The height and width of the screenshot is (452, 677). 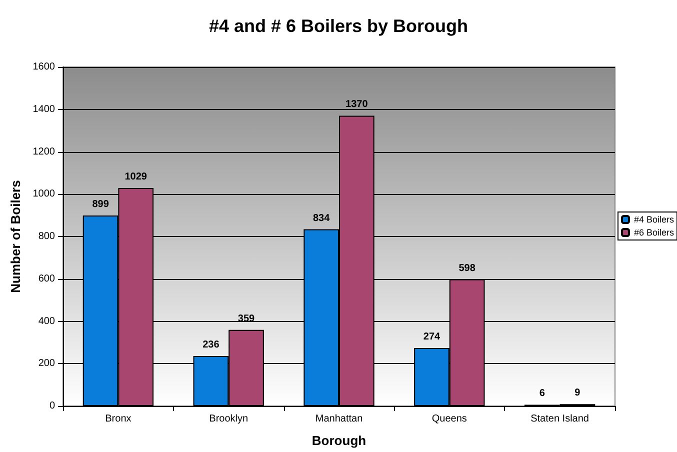 What do you see at coordinates (357, 104) in the screenshot?
I see `data-label: 1370` at bounding box center [357, 104].